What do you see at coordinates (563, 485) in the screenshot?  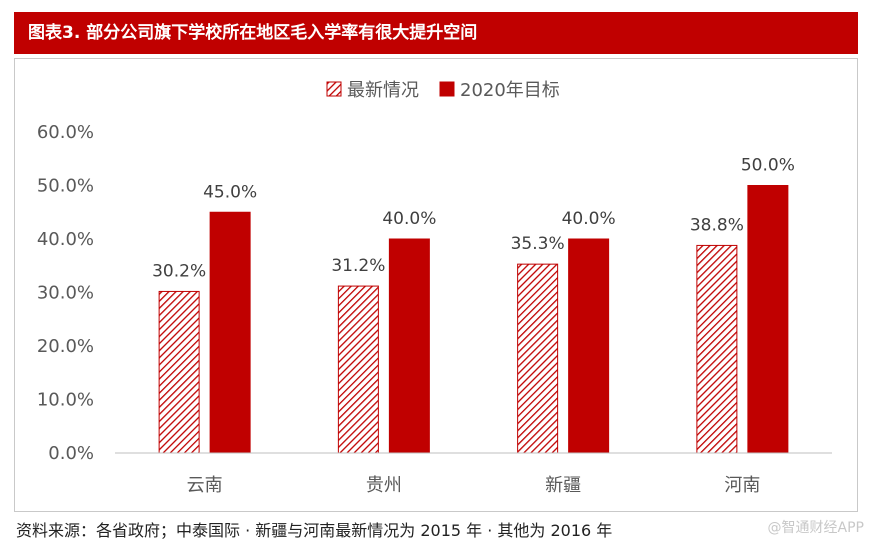 I see `x-category-label: 新疆` at bounding box center [563, 485].